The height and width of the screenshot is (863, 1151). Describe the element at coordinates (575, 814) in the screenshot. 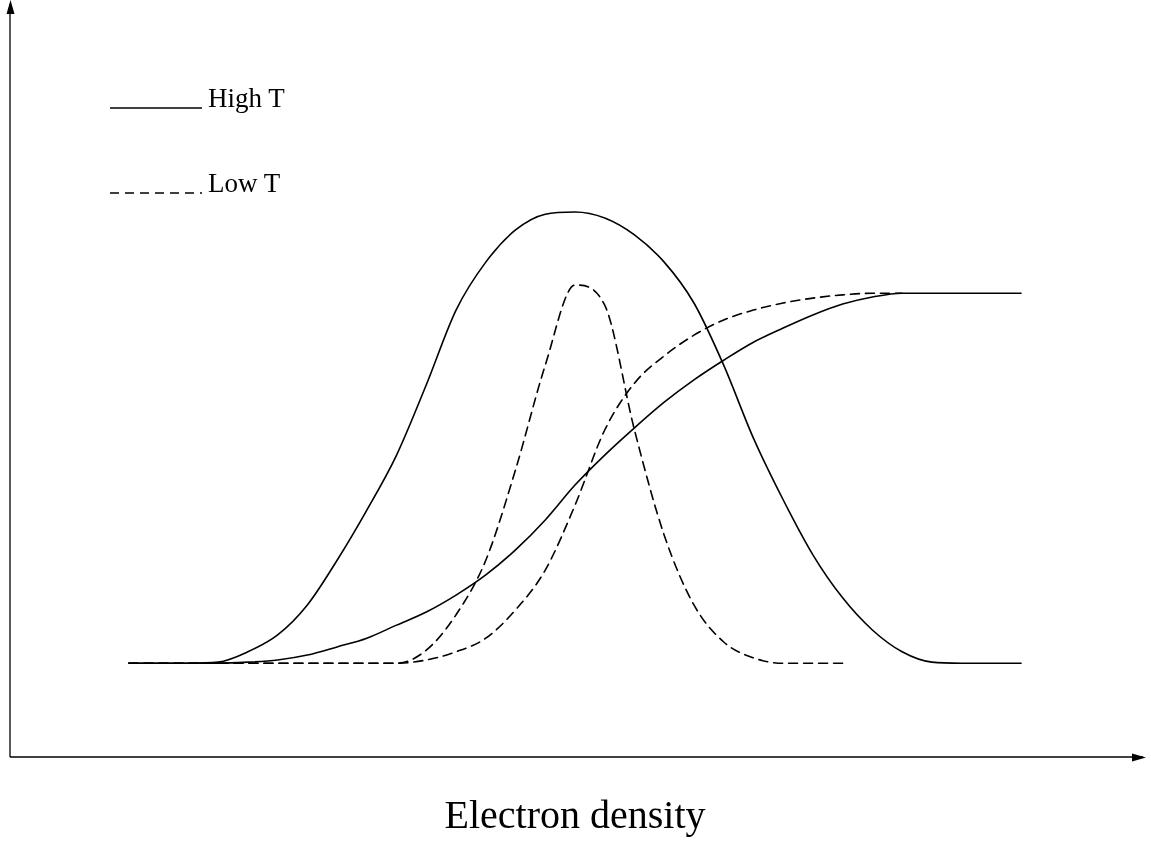

I see `x-axis-title: Electron density` at that location.